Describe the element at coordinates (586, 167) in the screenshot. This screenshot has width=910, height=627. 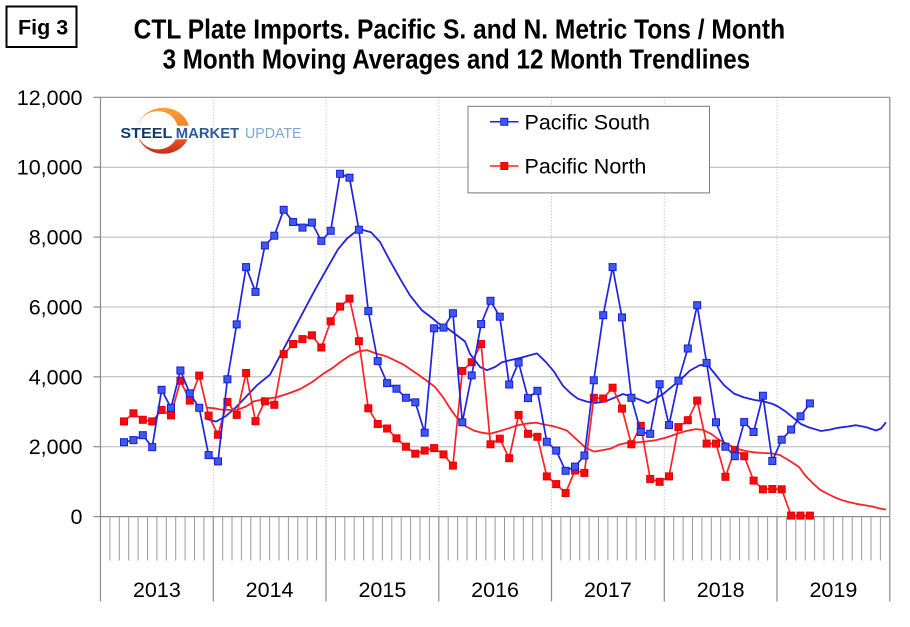
I see `svg-text: Pacific North` at that location.